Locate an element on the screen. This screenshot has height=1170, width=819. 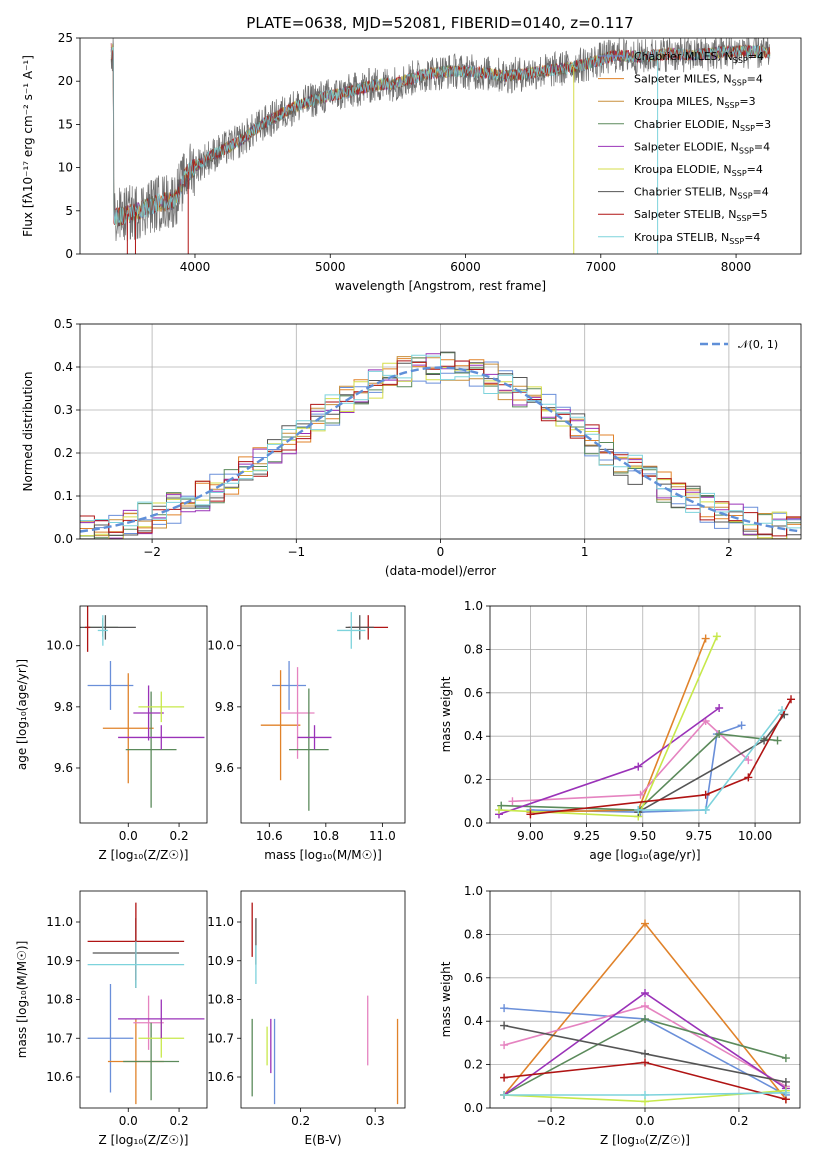
y-axis-label: mass weight is located at coordinates (446, 714).